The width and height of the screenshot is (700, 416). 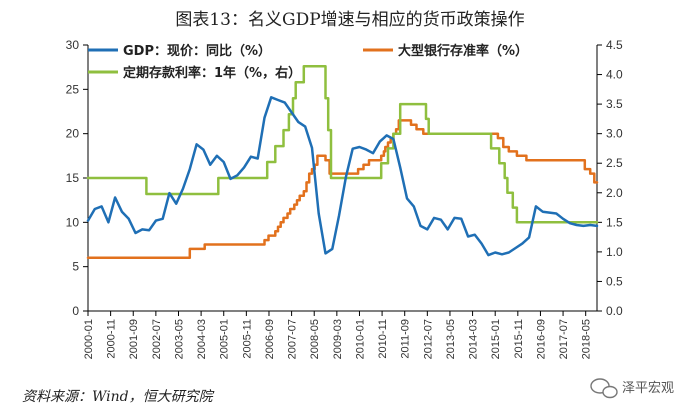 I want to click on x-tick-label: 2005-01, so click(x=225, y=339).